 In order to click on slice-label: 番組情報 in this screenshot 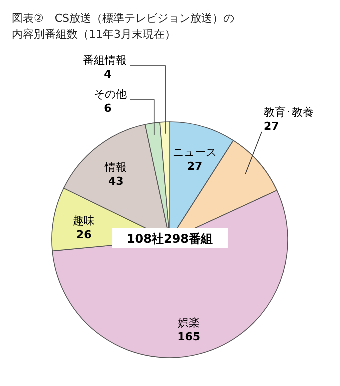, I will do `click(105, 60)`.